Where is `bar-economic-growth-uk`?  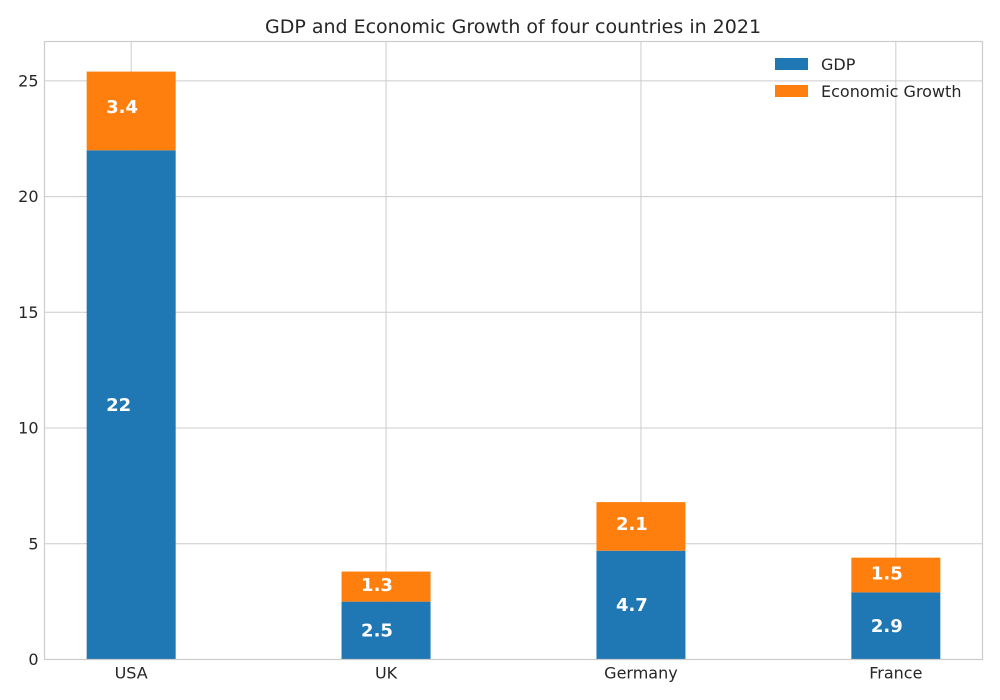
bar-economic-growth-uk is located at coordinates (386, 586).